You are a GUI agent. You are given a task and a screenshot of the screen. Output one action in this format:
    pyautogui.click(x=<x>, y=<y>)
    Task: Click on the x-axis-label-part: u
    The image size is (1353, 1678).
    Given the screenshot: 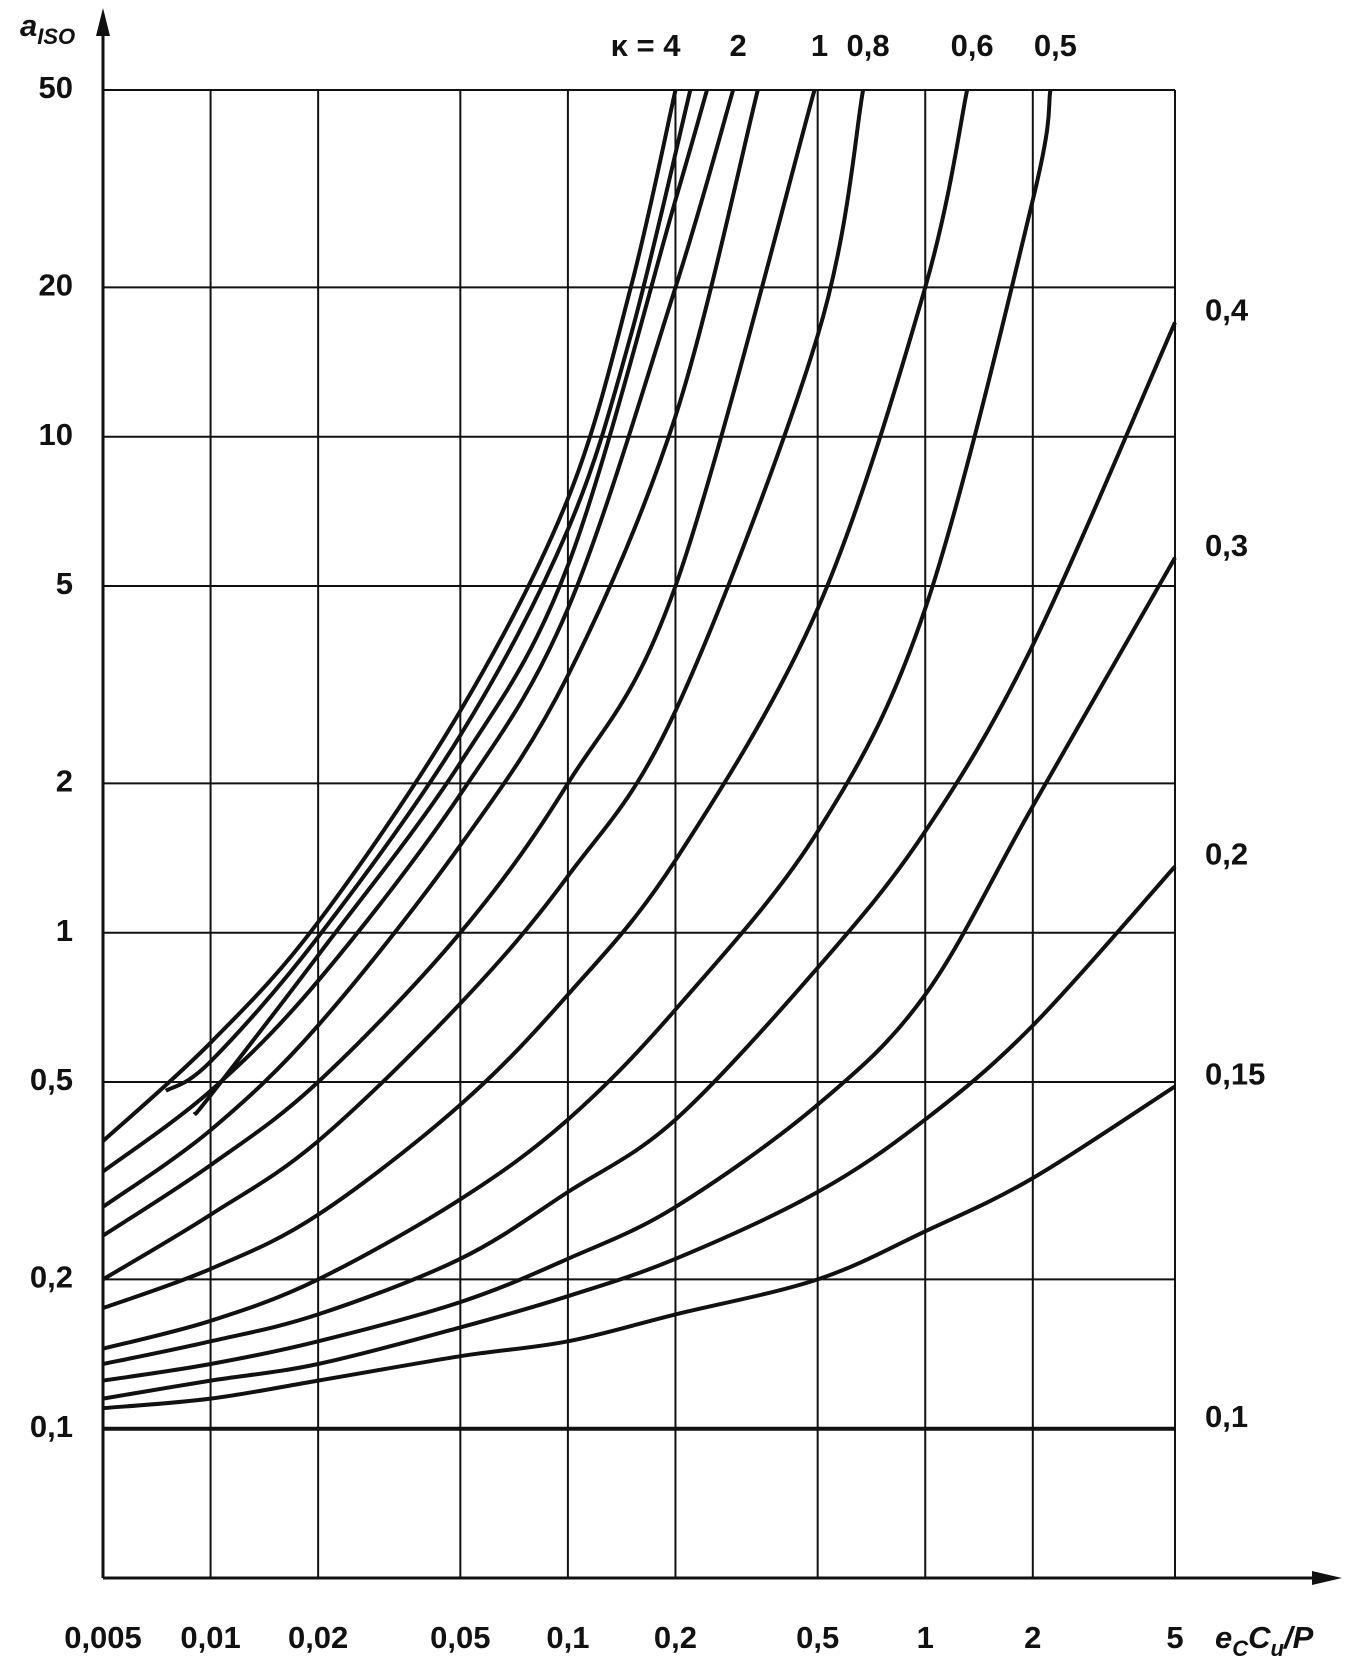 What is the action you would take?
    pyautogui.click(x=1278, y=1648)
    